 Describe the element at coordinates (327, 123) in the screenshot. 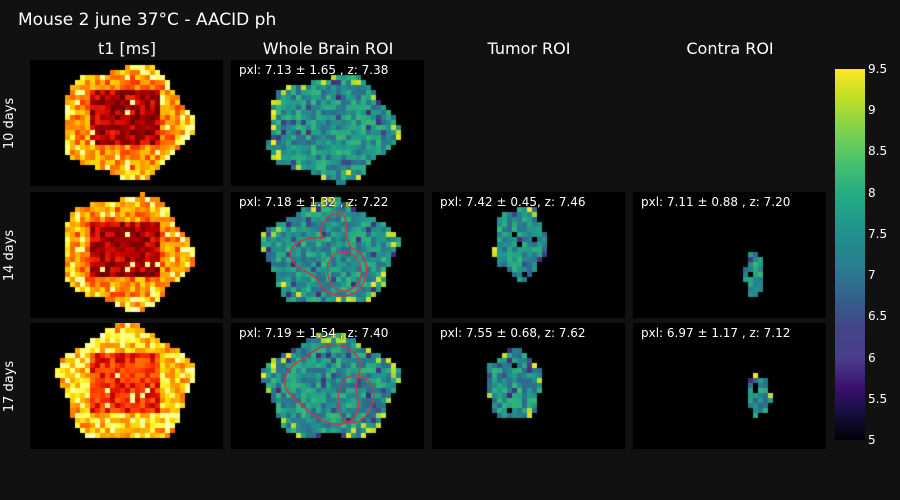

I see `panel-whole-brain-10-days: pxl: 7.13 ± 1.65 , z: 7.38` at that location.